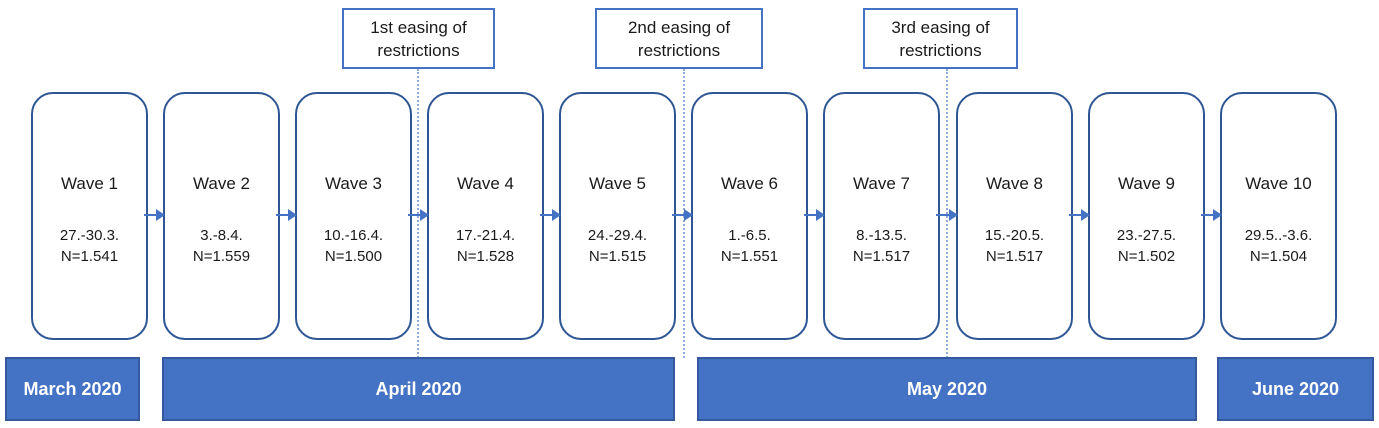 This screenshot has width=1379, height=428. What do you see at coordinates (485, 216) in the screenshot?
I see `wave-box-4: Wave 4 17.-21.4. N=1.528` at bounding box center [485, 216].